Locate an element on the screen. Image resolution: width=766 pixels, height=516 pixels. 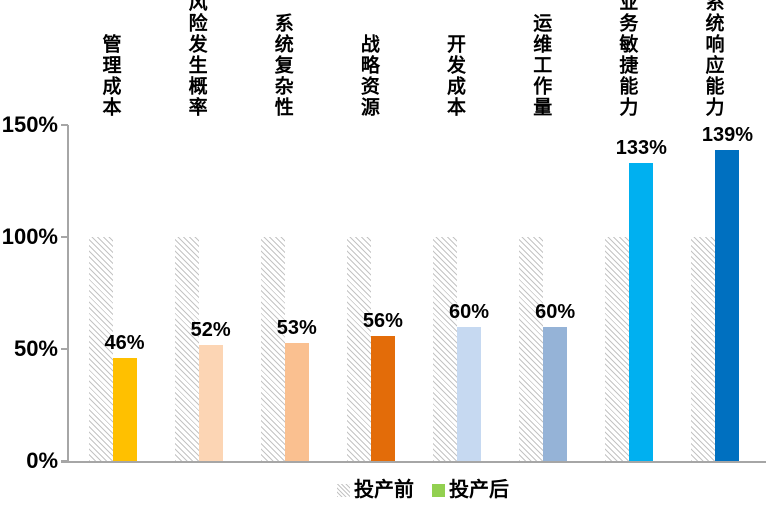
legend-label-after: 投产后 is located at coordinates (479, 490).